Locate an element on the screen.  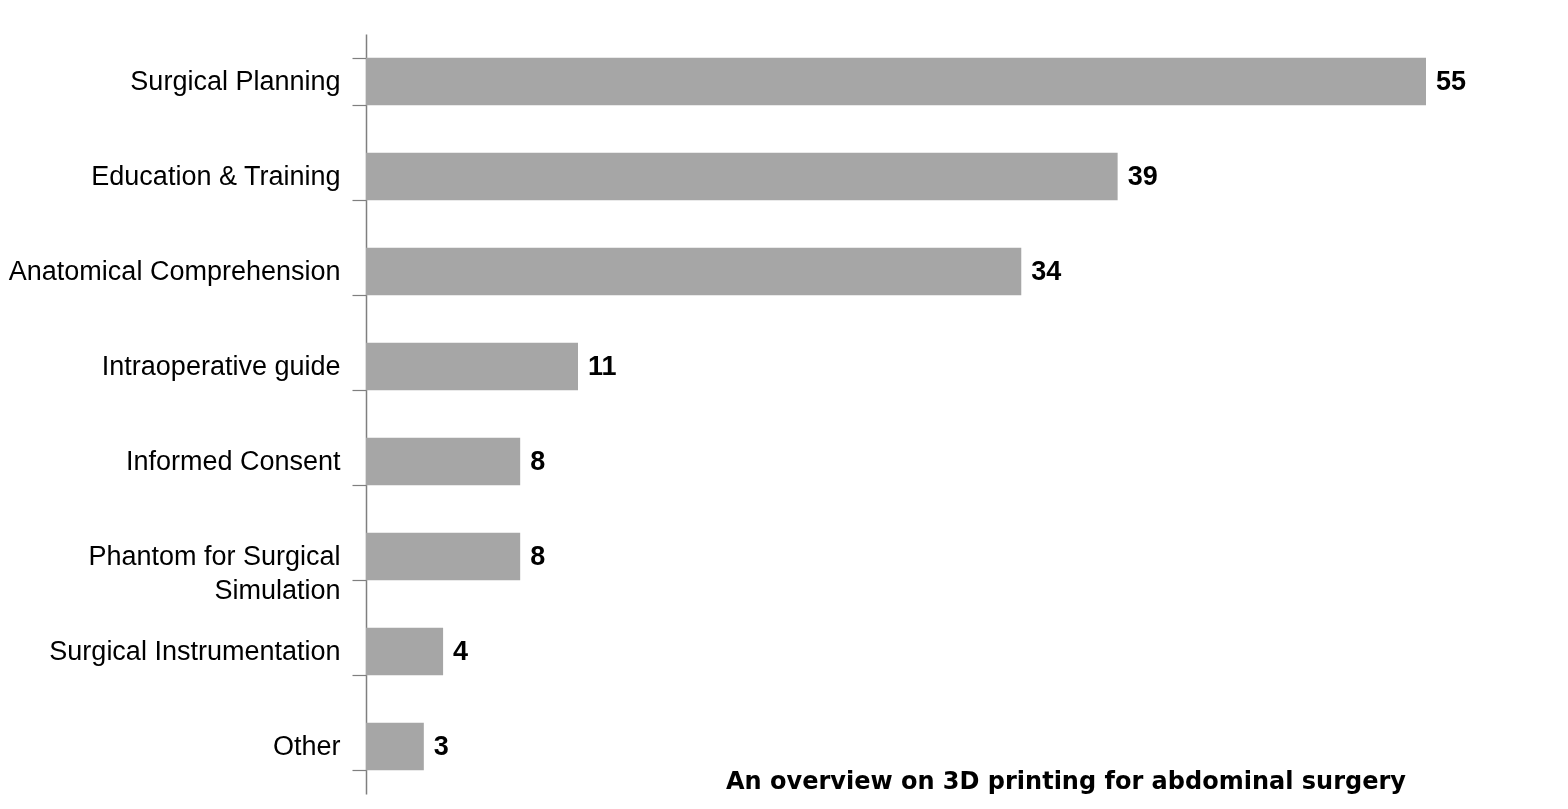
data-label: 39 is located at coordinates (1142, 175).